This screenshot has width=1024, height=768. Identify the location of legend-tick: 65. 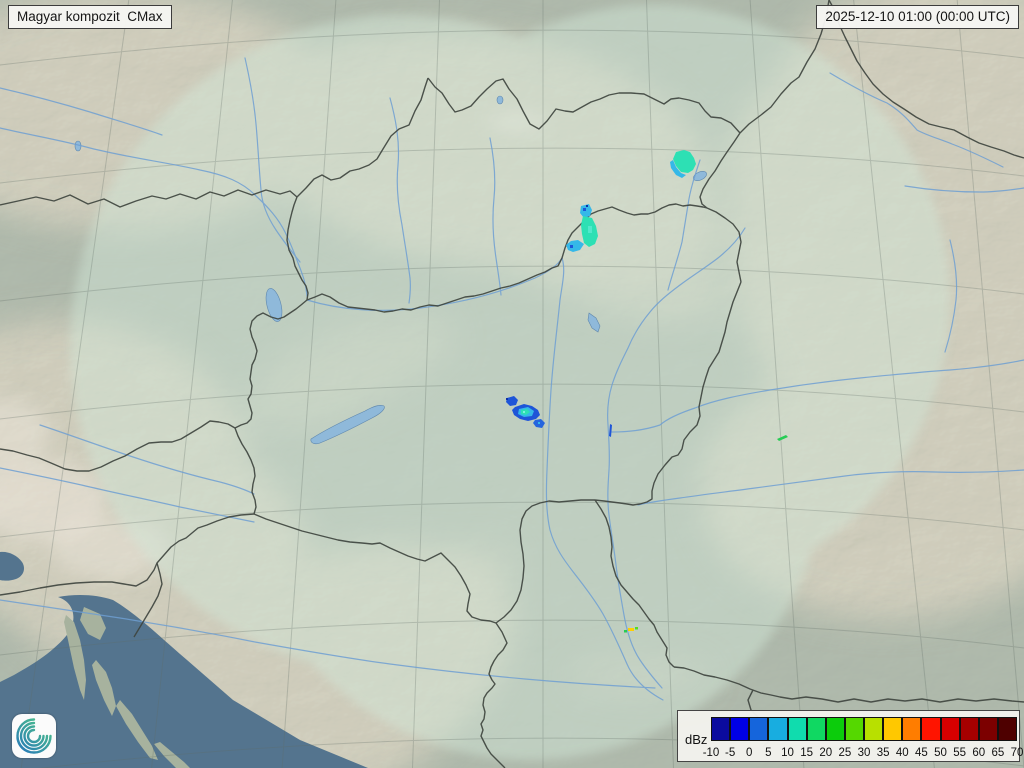
(998, 753).